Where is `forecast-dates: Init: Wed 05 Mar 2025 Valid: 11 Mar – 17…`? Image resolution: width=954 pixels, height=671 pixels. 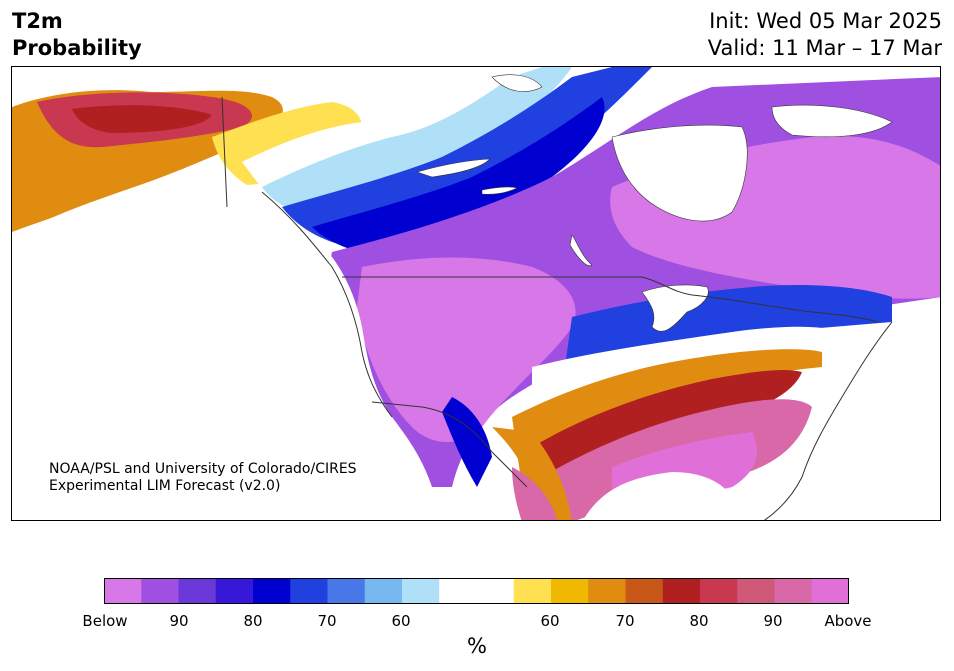
forecast-dates: Init: Wed 05 Mar 2025 Valid: 11 Mar – 17… is located at coordinates (825, 35).